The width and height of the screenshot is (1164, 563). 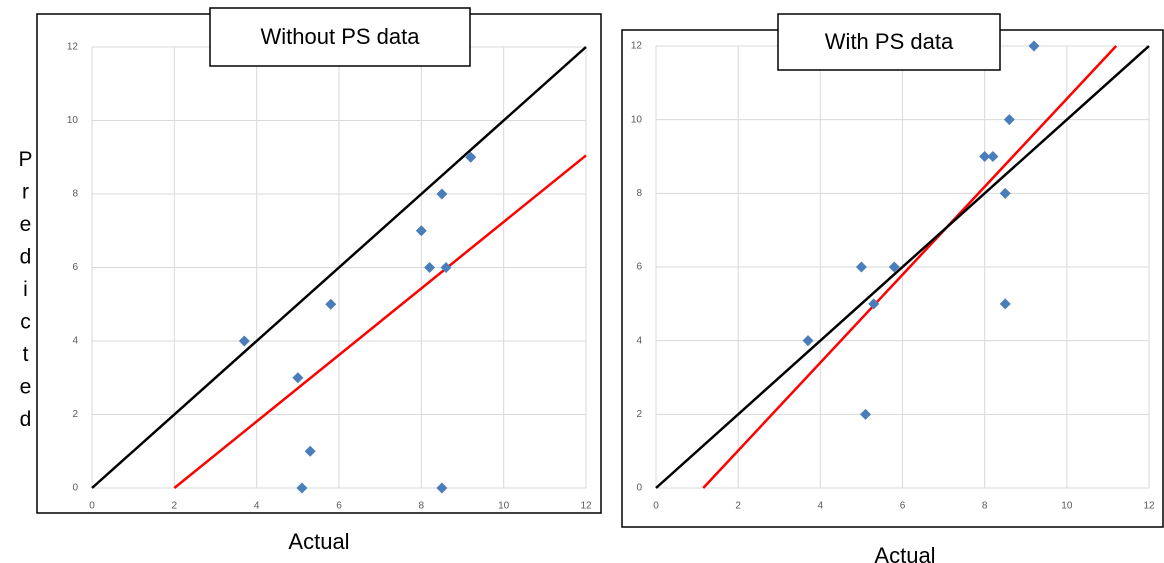 I want to click on y-axis-label: Predicted, so click(x=25, y=294).